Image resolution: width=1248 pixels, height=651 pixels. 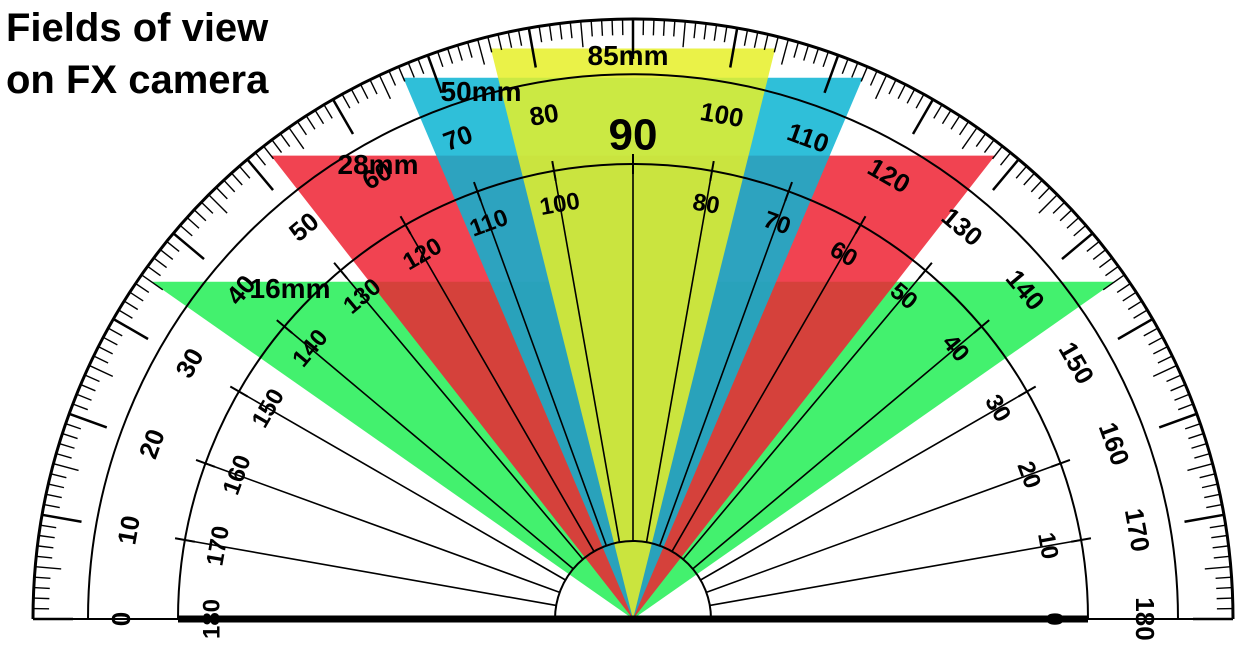 What do you see at coordinates (268, 408) in the screenshot?
I see `inner-scale-label: 150` at bounding box center [268, 408].